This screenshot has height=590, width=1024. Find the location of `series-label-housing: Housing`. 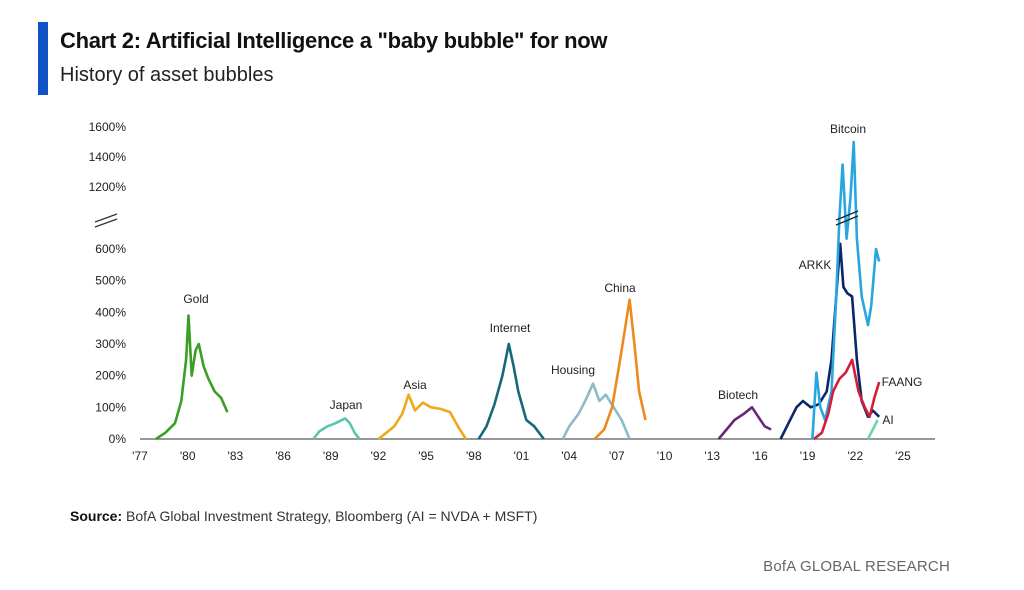

series-label-housing: Housing is located at coordinates (573, 370).